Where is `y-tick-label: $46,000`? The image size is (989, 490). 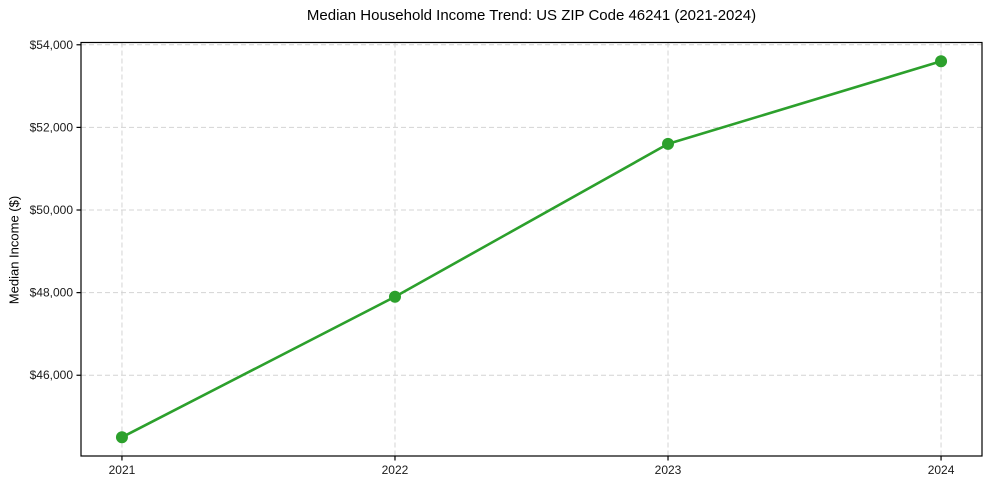
y-tick-label: $46,000 is located at coordinates (52, 375).